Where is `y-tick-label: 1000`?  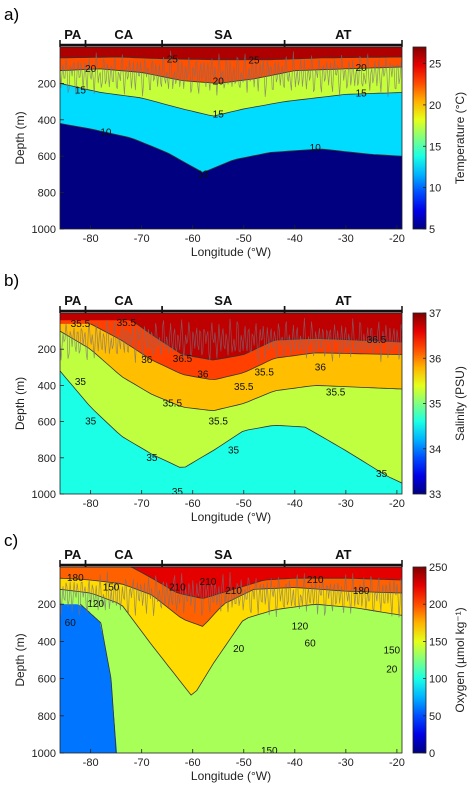 y-tick-label: 1000 is located at coordinates (44, 754).